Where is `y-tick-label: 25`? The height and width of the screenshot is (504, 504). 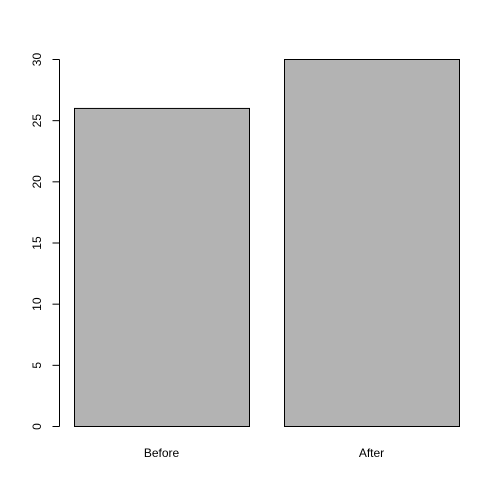 y-tick-label: 25 is located at coordinates (37, 121).